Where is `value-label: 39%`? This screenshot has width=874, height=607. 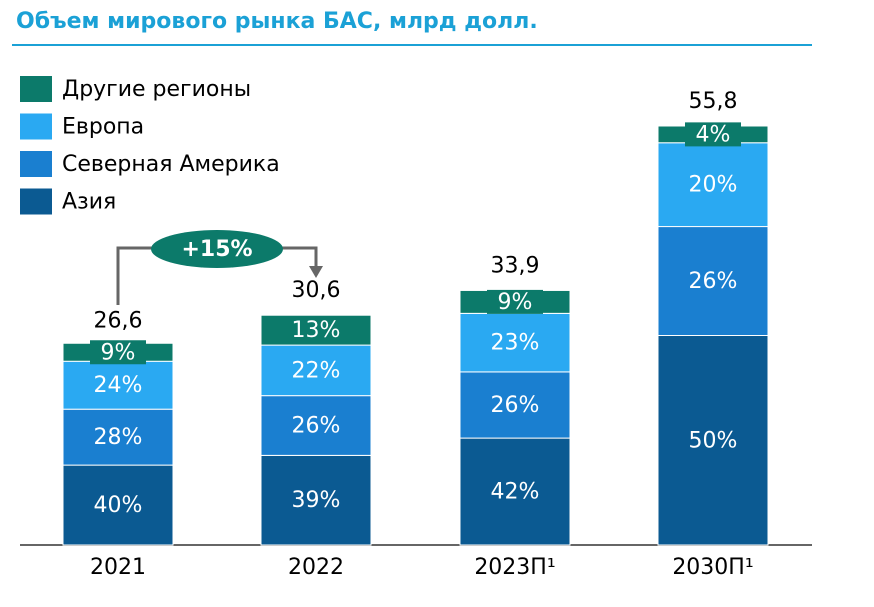
value-label: 39% is located at coordinates (316, 500).